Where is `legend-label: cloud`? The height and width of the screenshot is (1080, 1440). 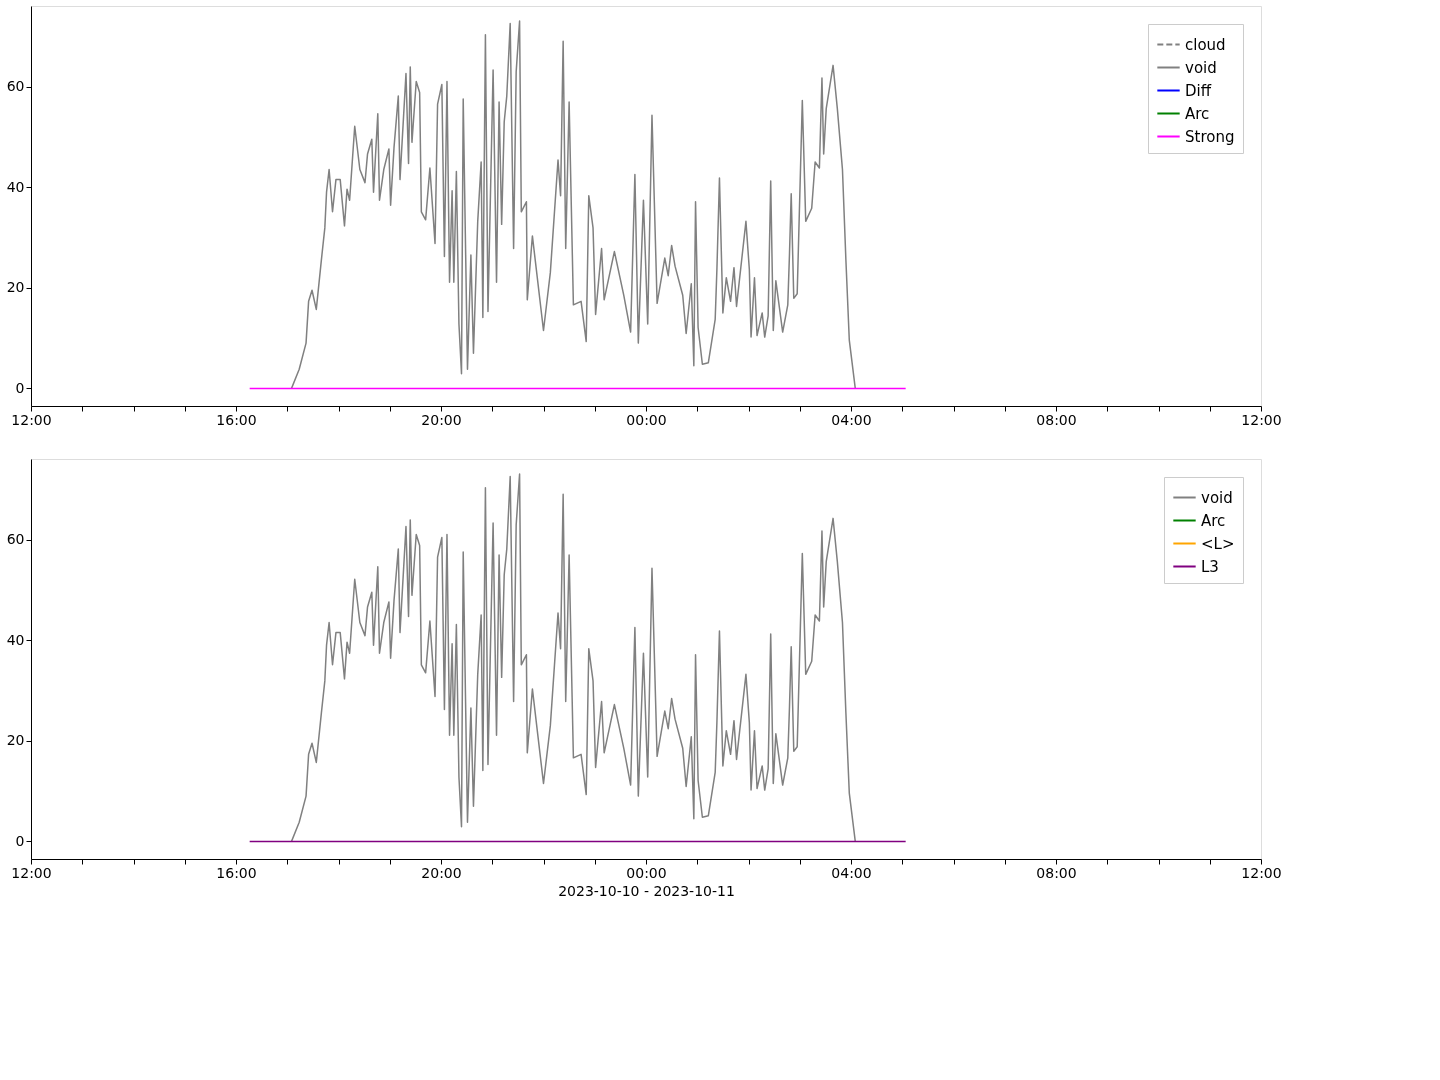
legend-label: cloud is located at coordinates (1205, 44).